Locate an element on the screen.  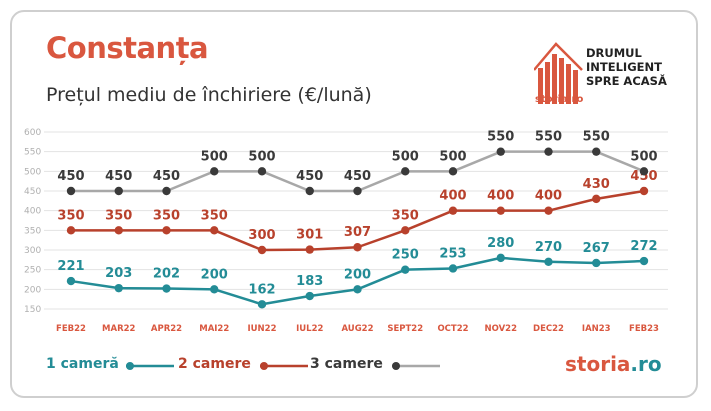
storia-logo-part2: .ro is located at coordinates (646, 364).